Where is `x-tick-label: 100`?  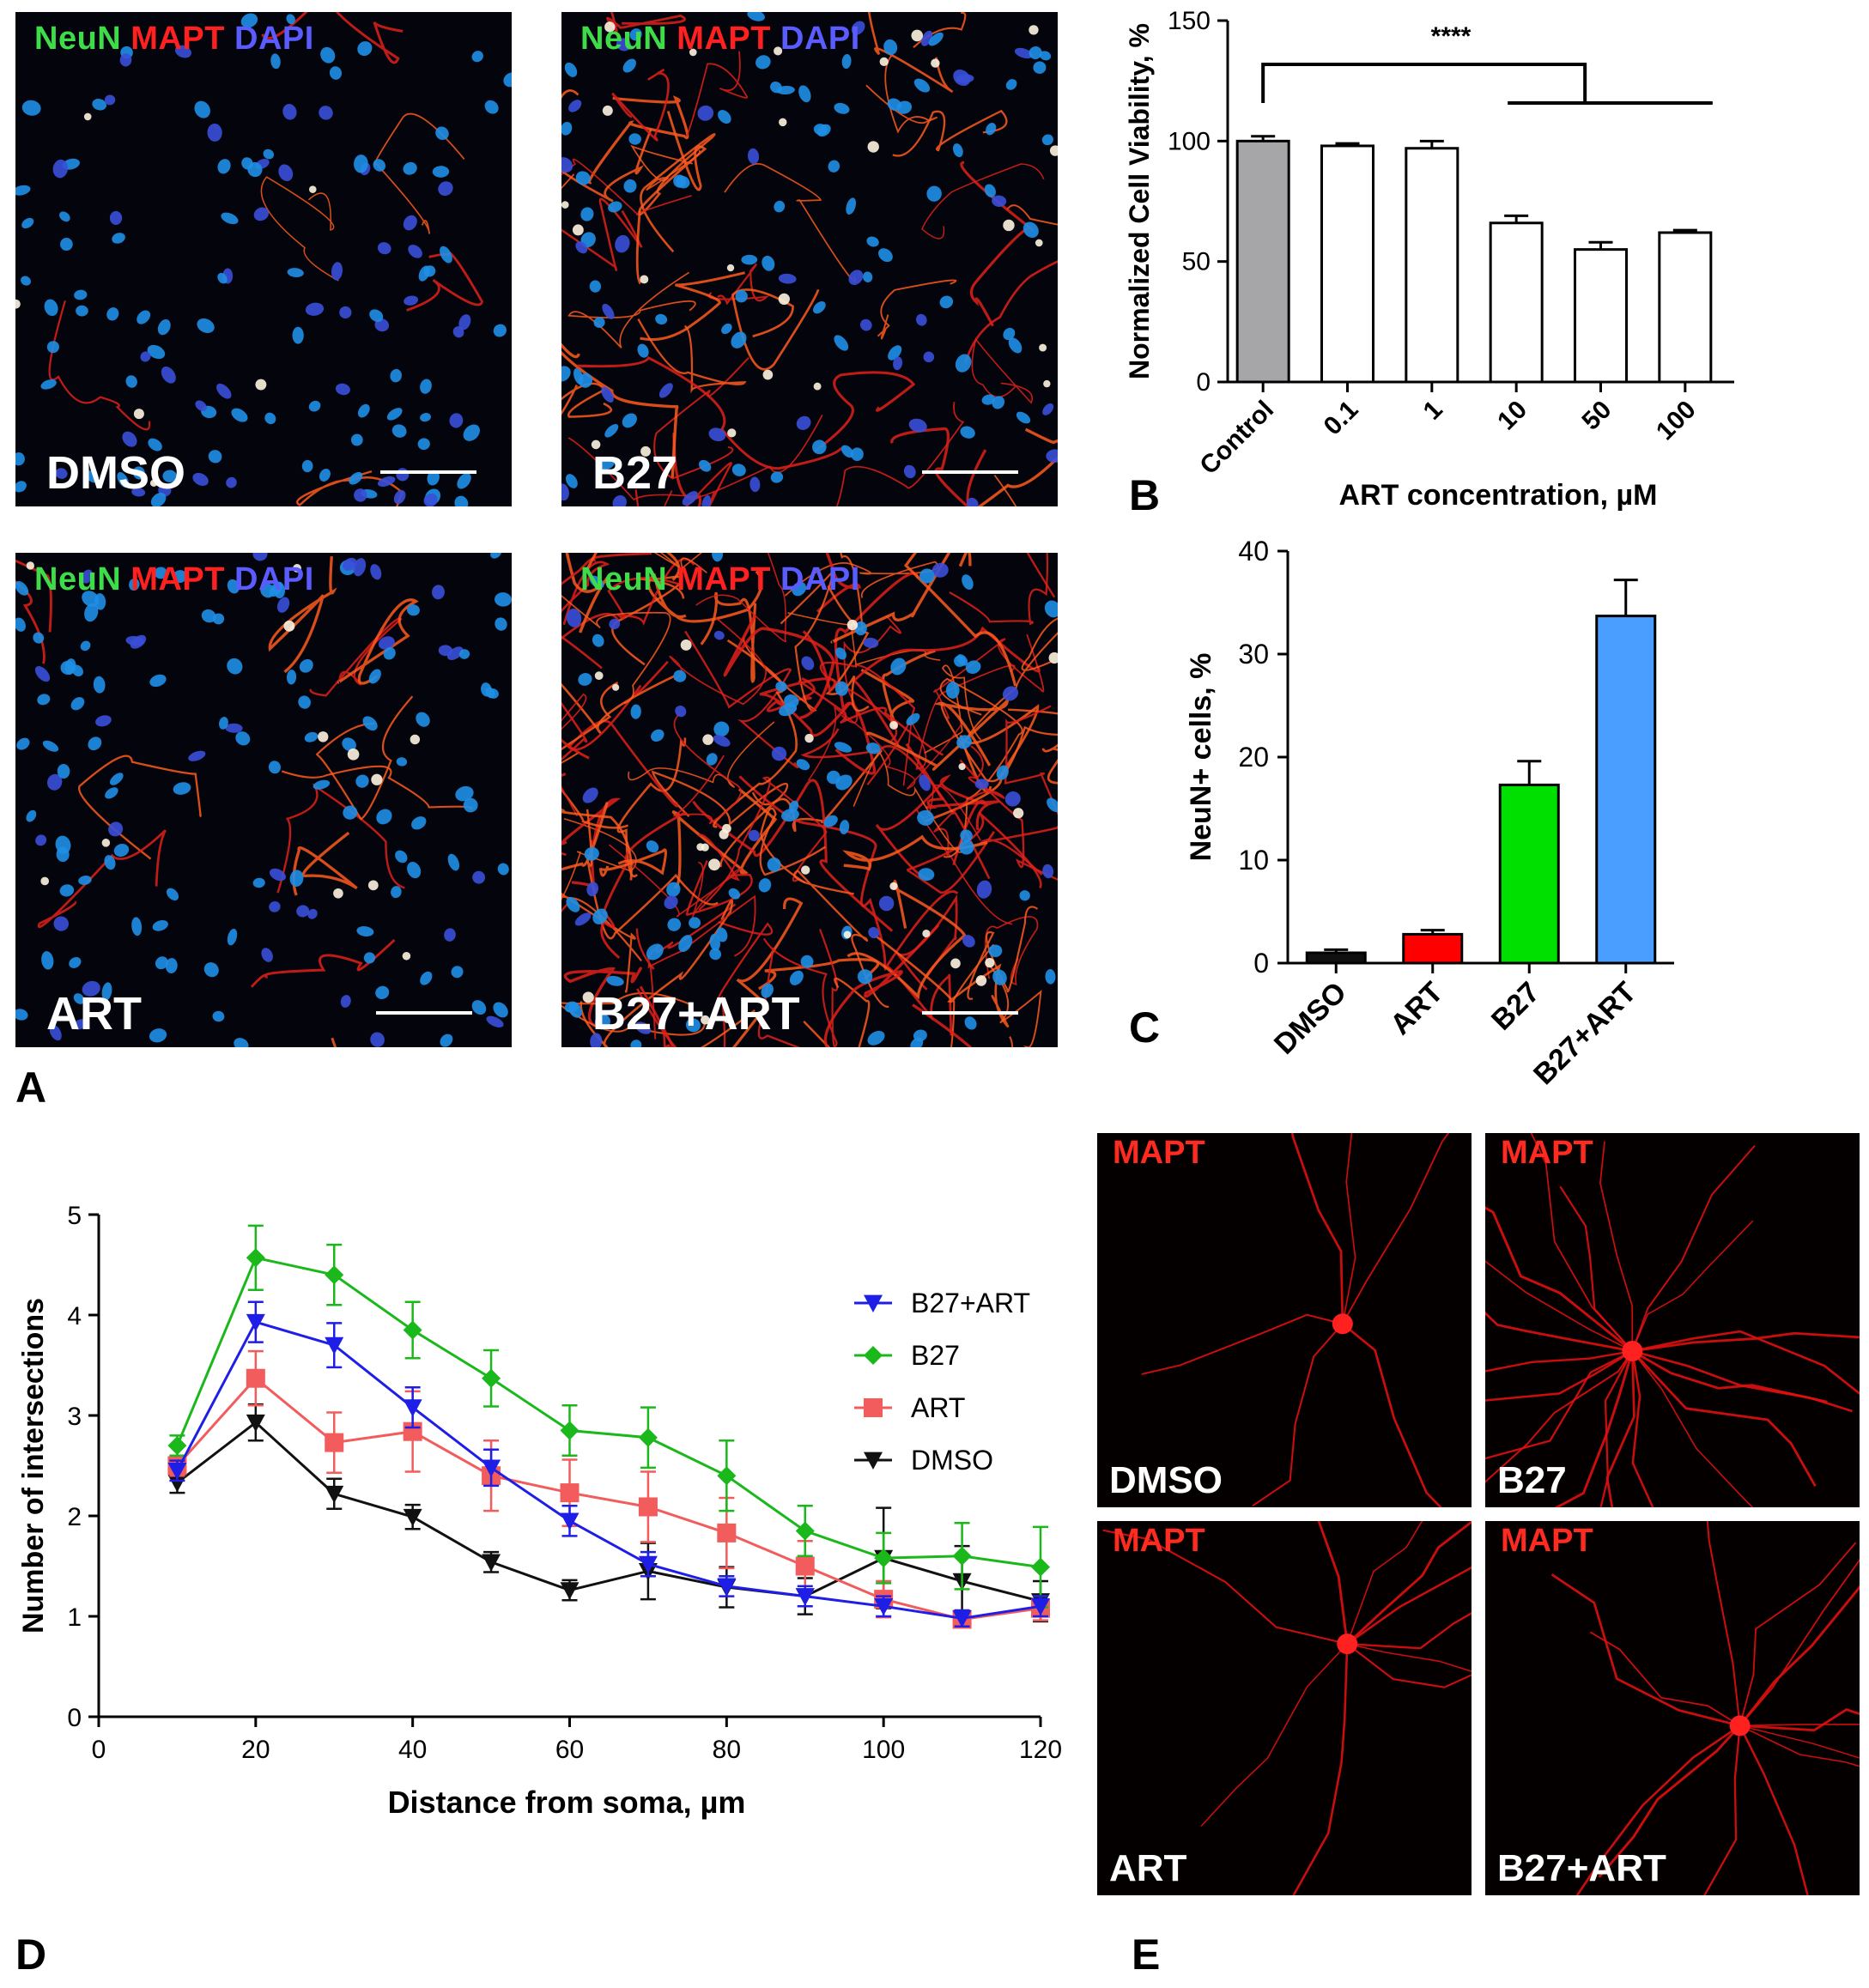 x-tick-label: 100 is located at coordinates (1676, 421).